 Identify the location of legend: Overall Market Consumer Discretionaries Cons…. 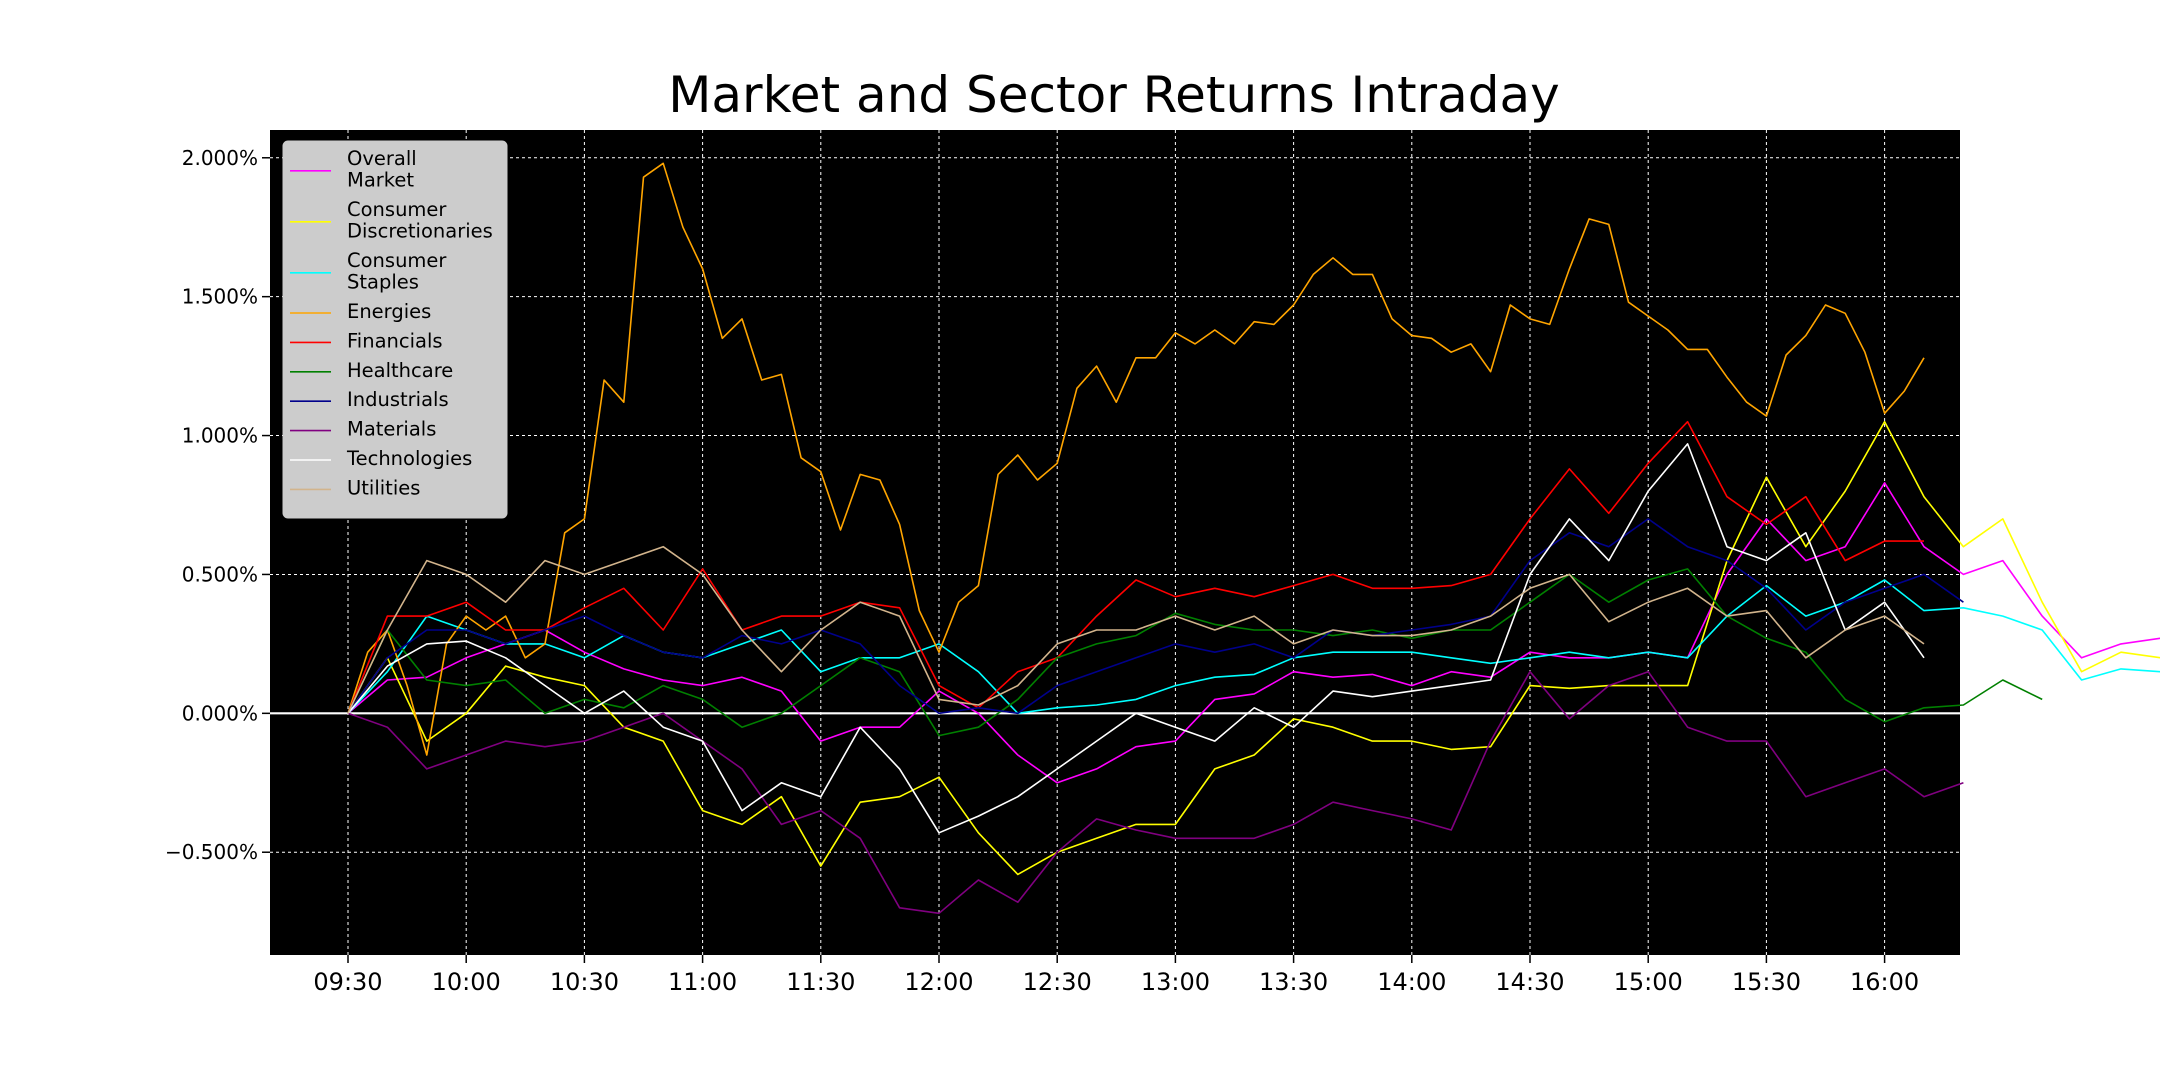
(395, 329).